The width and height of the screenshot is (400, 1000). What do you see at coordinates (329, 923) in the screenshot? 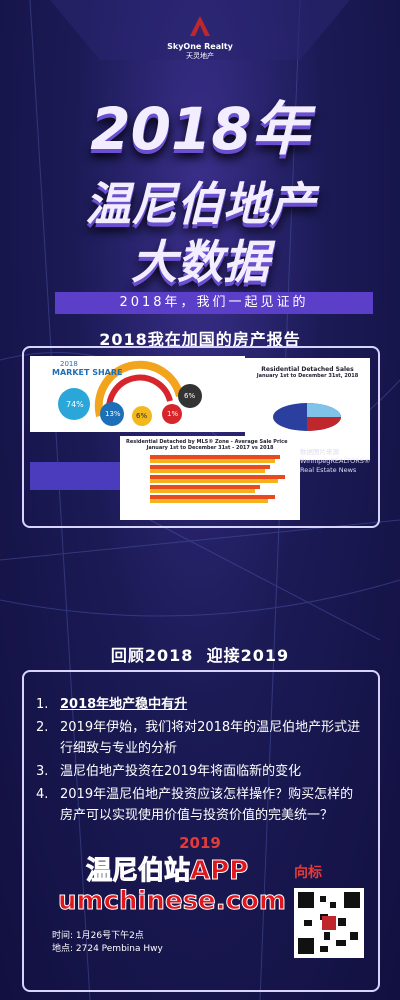
I see `qr-code` at bounding box center [329, 923].